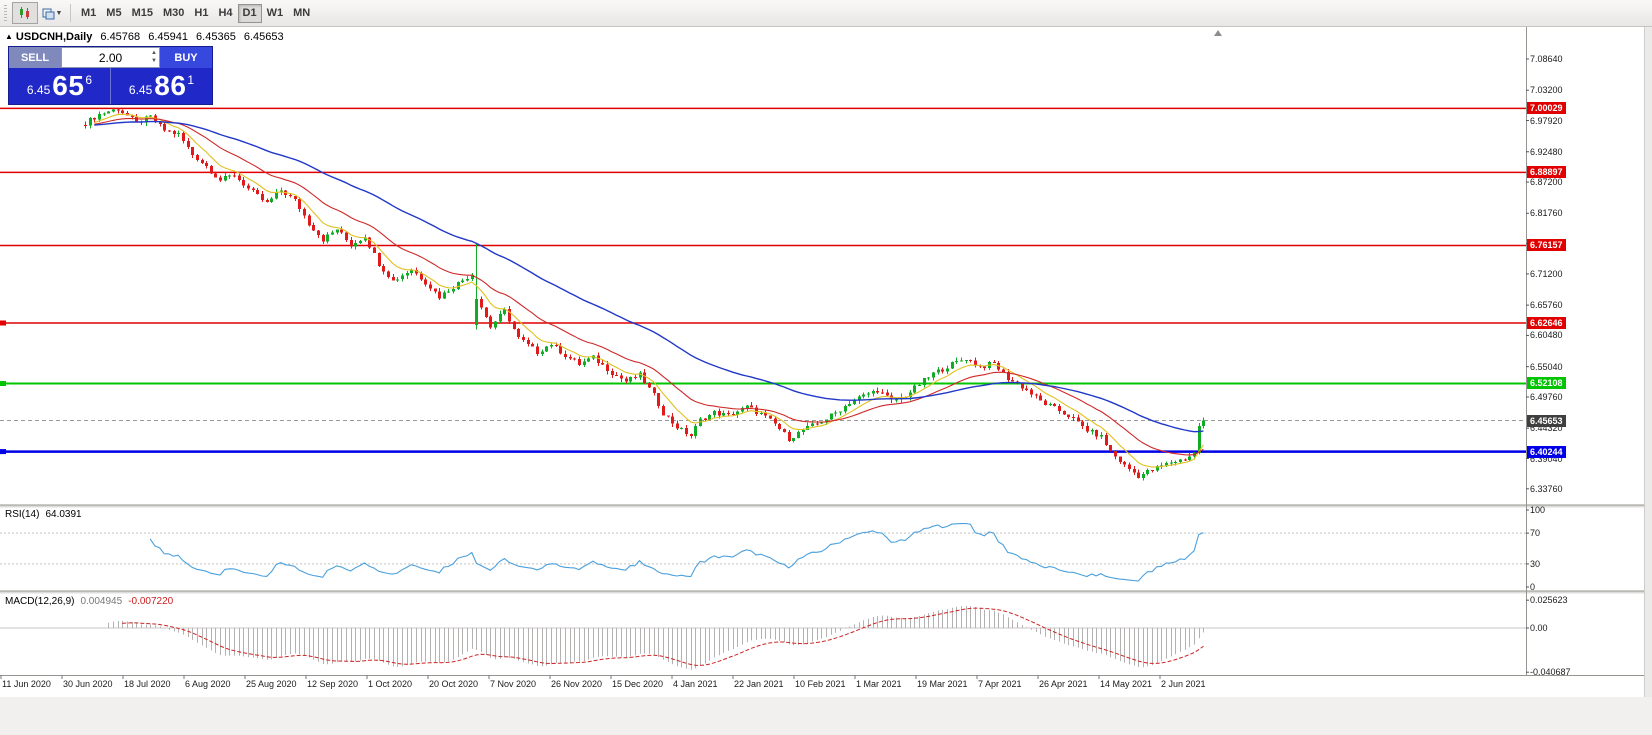 The image size is (1652, 735). I want to click on price-scale-label: 6.87200, so click(1546, 182).